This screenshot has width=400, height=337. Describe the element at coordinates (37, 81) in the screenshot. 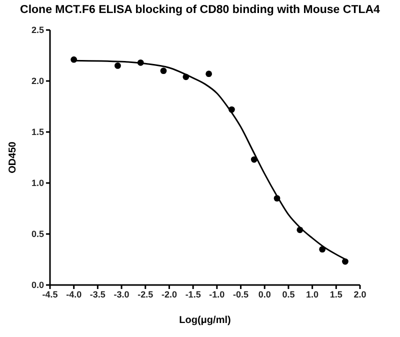

I see `y-tick-label: 2.0` at that location.